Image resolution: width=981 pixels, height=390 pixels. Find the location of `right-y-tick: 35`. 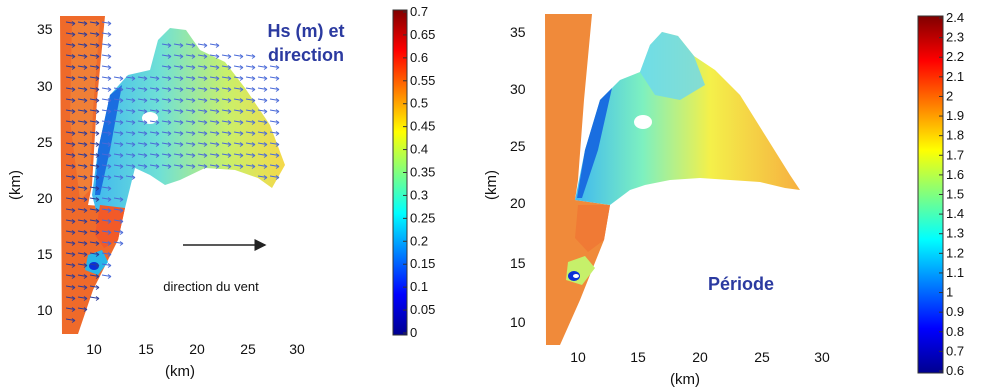

right-y-tick: 35 is located at coordinates (518, 32).